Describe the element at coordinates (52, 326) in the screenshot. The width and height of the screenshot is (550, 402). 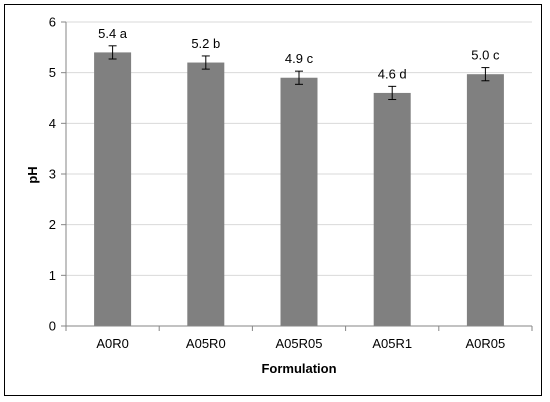
I see `y-tick-label-0: 0` at that location.